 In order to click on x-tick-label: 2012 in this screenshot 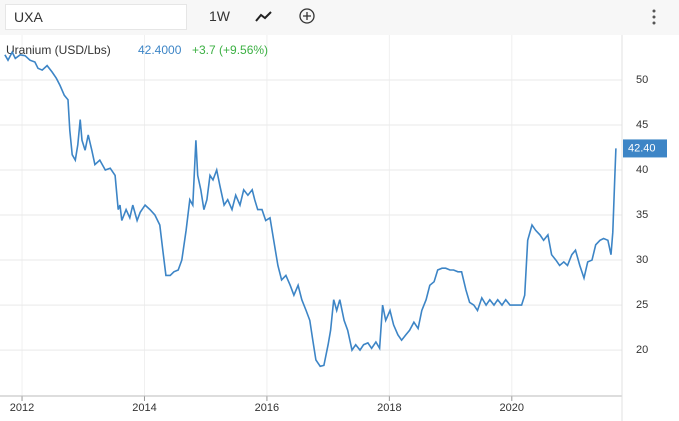, I will do `click(22, 408)`.